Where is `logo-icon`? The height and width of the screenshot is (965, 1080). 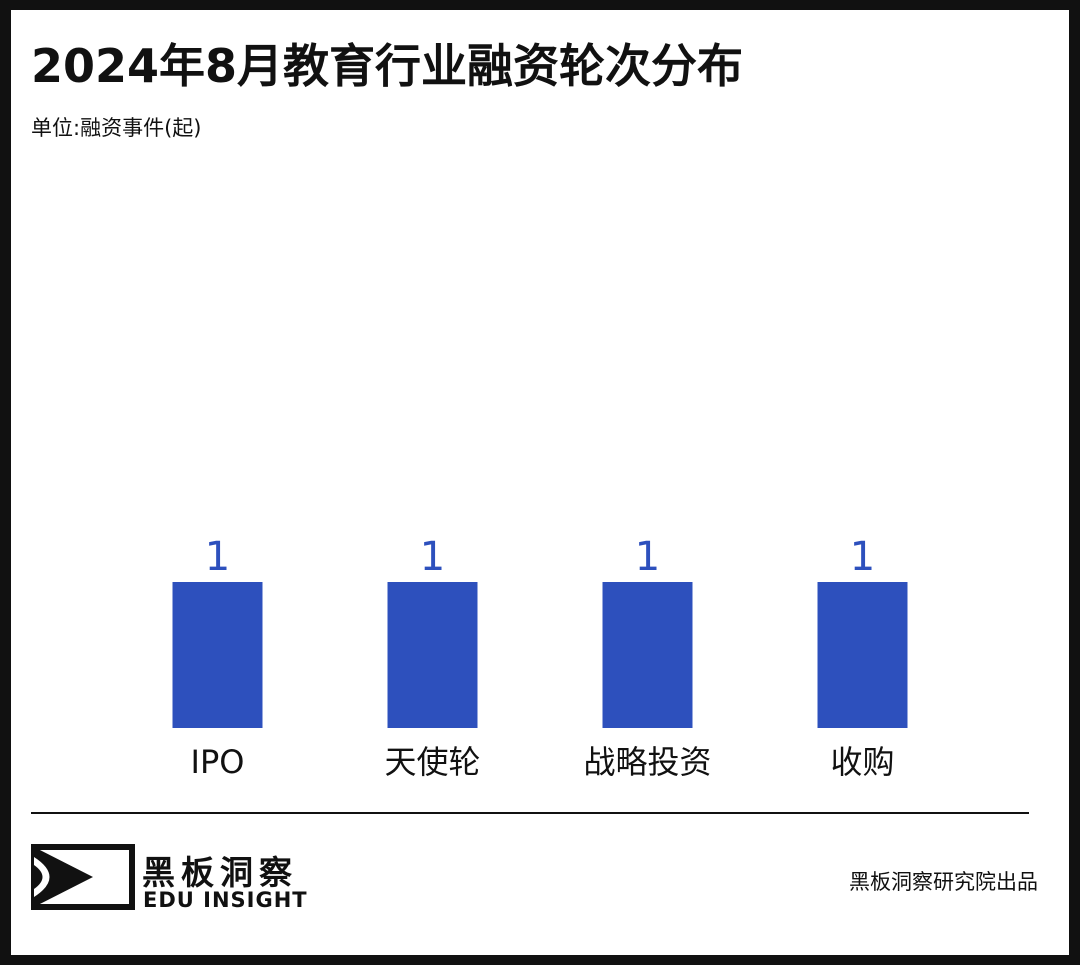
logo-icon is located at coordinates (83, 877).